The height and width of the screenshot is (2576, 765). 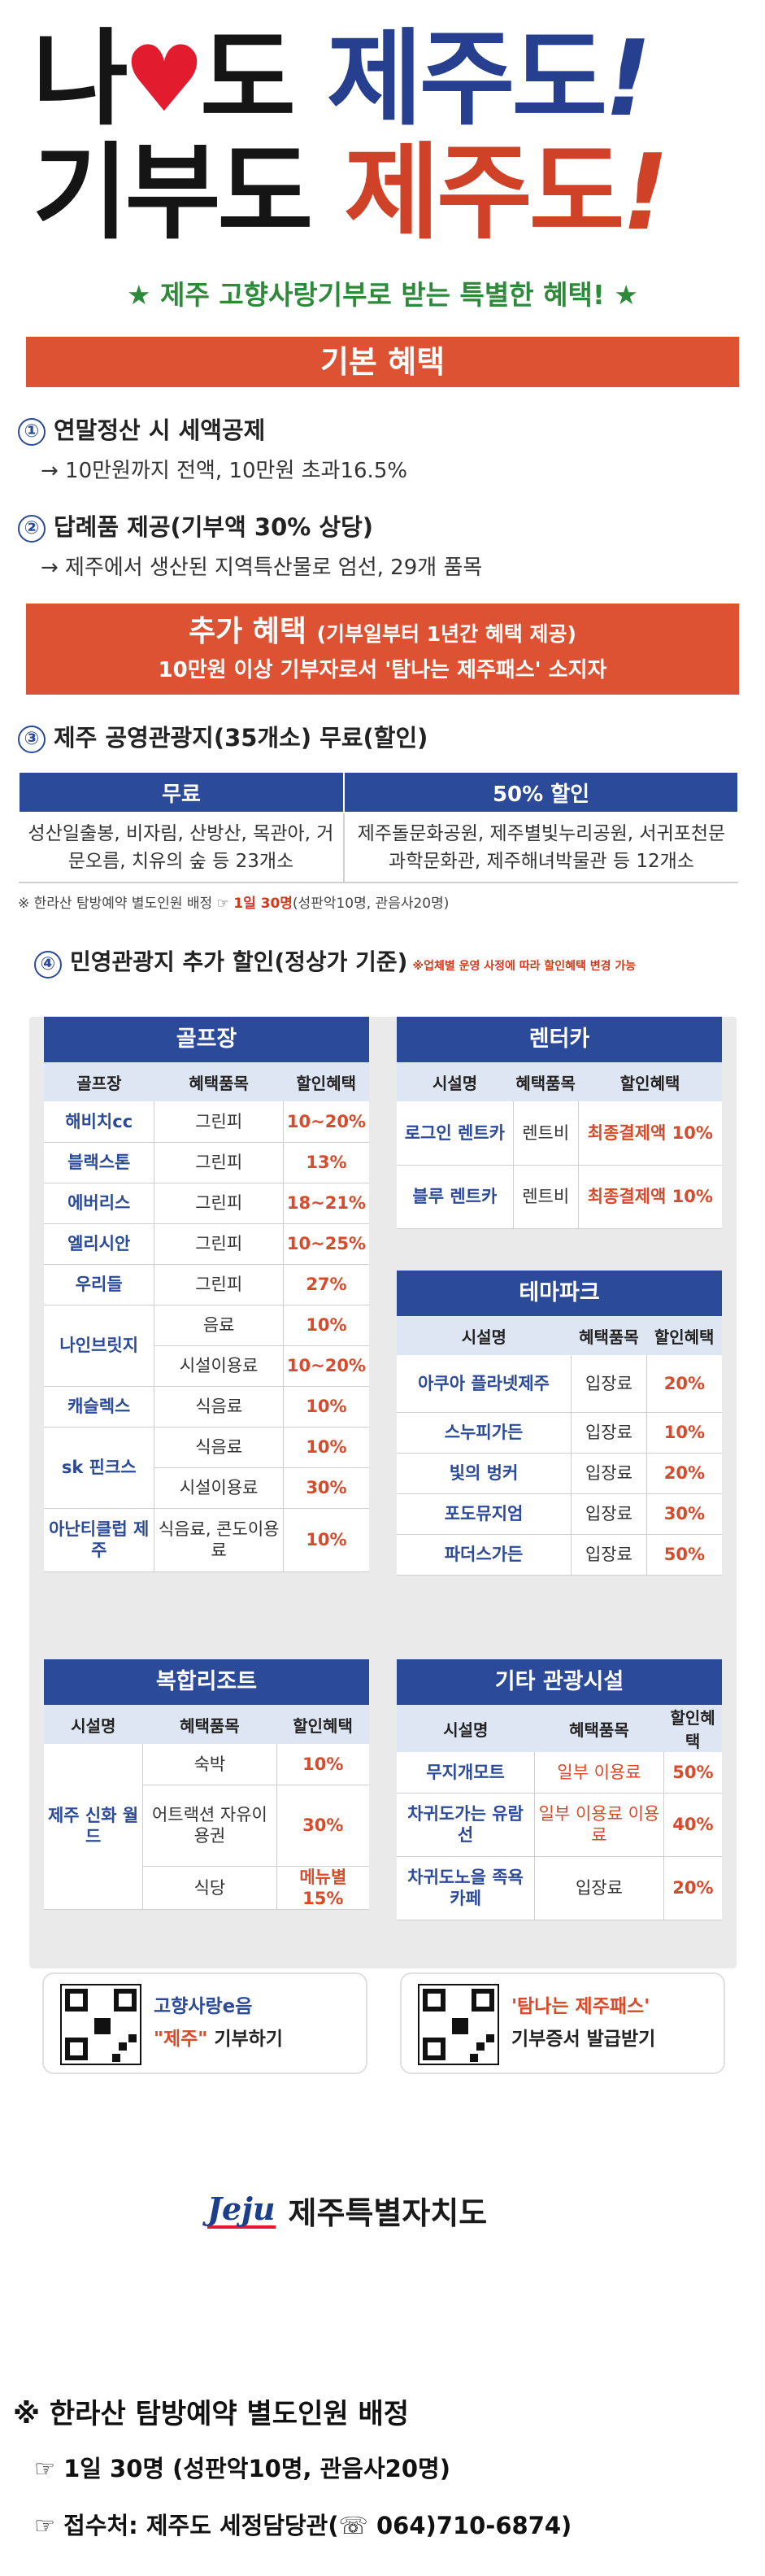 What do you see at coordinates (559, 1133) in the screenshot?
I see `table-row: 로그인 렌트카 렌트비 최종결제액 10%` at bounding box center [559, 1133].